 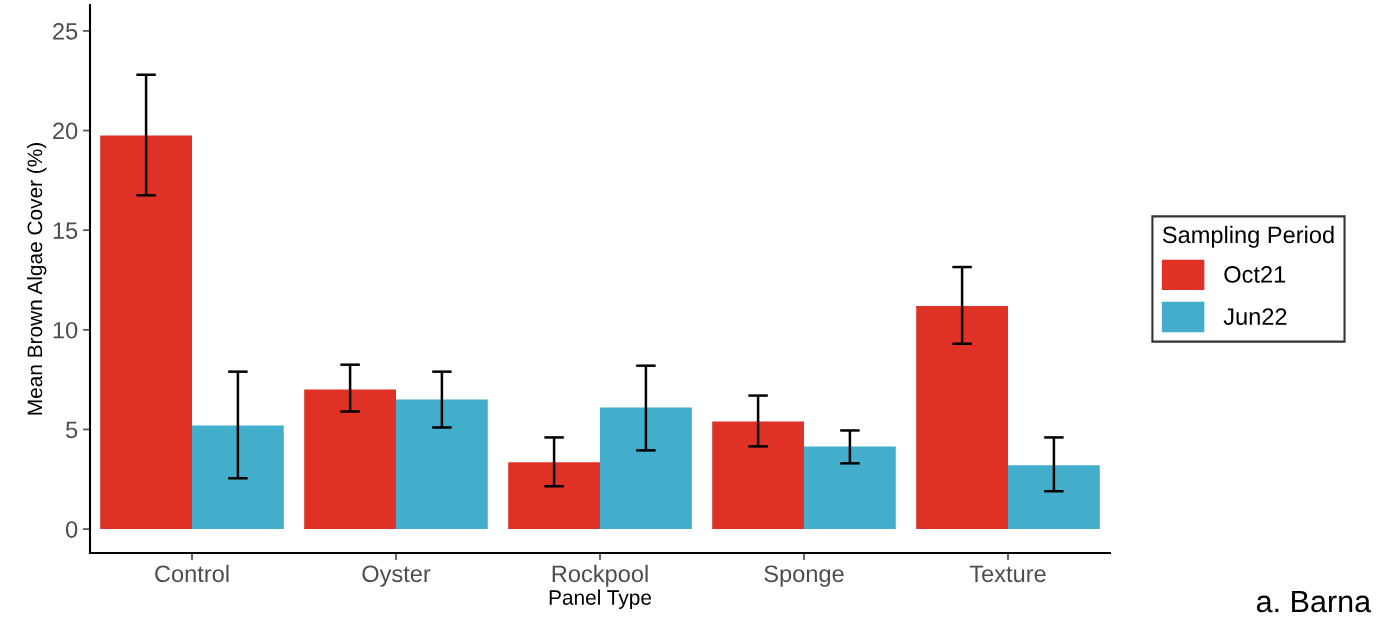 What do you see at coordinates (192, 573) in the screenshot?
I see `x-tick-label: Control` at bounding box center [192, 573].